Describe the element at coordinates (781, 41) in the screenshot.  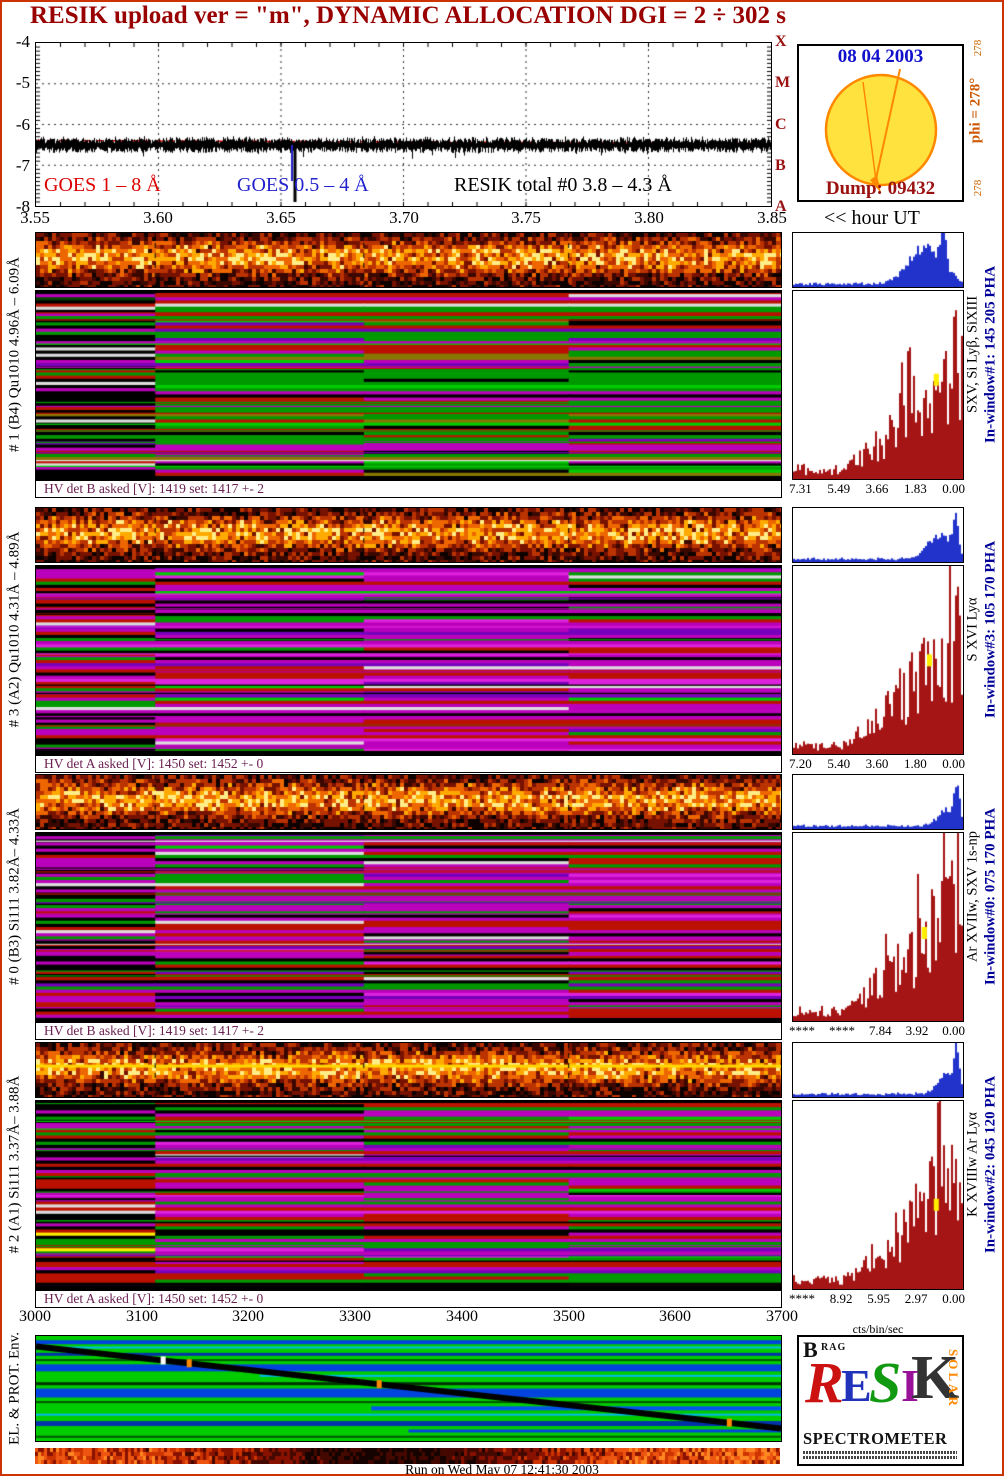
I see `goes-class-letter: X` at that location.